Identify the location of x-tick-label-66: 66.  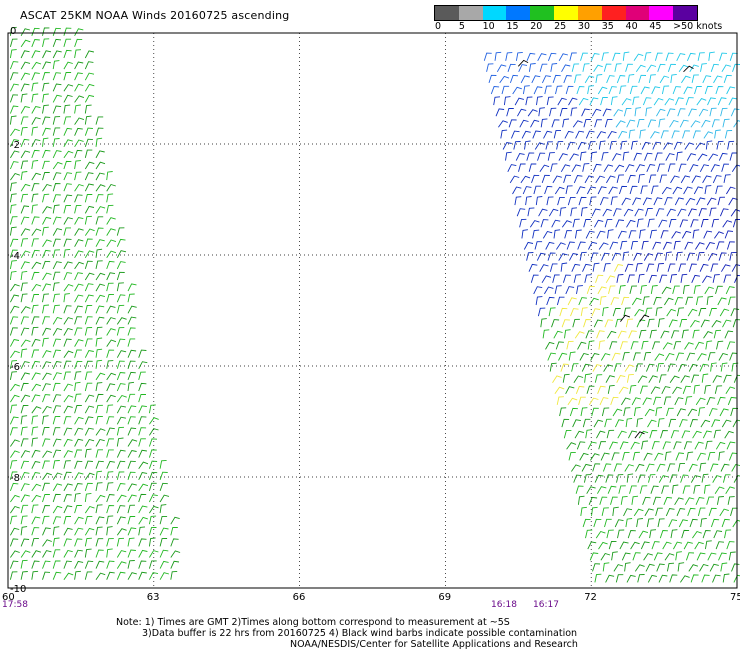
(299, 597).